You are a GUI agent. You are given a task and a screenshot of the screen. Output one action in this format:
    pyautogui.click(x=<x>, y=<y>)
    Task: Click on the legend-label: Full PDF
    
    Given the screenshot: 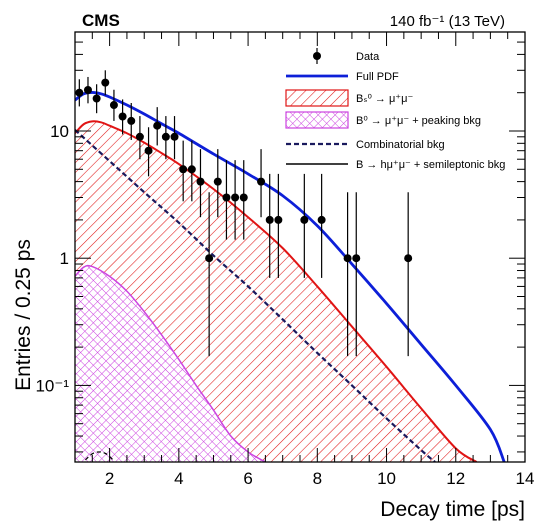 What is the action you would take?
    pyautogui.click(x=377, y=77)
    